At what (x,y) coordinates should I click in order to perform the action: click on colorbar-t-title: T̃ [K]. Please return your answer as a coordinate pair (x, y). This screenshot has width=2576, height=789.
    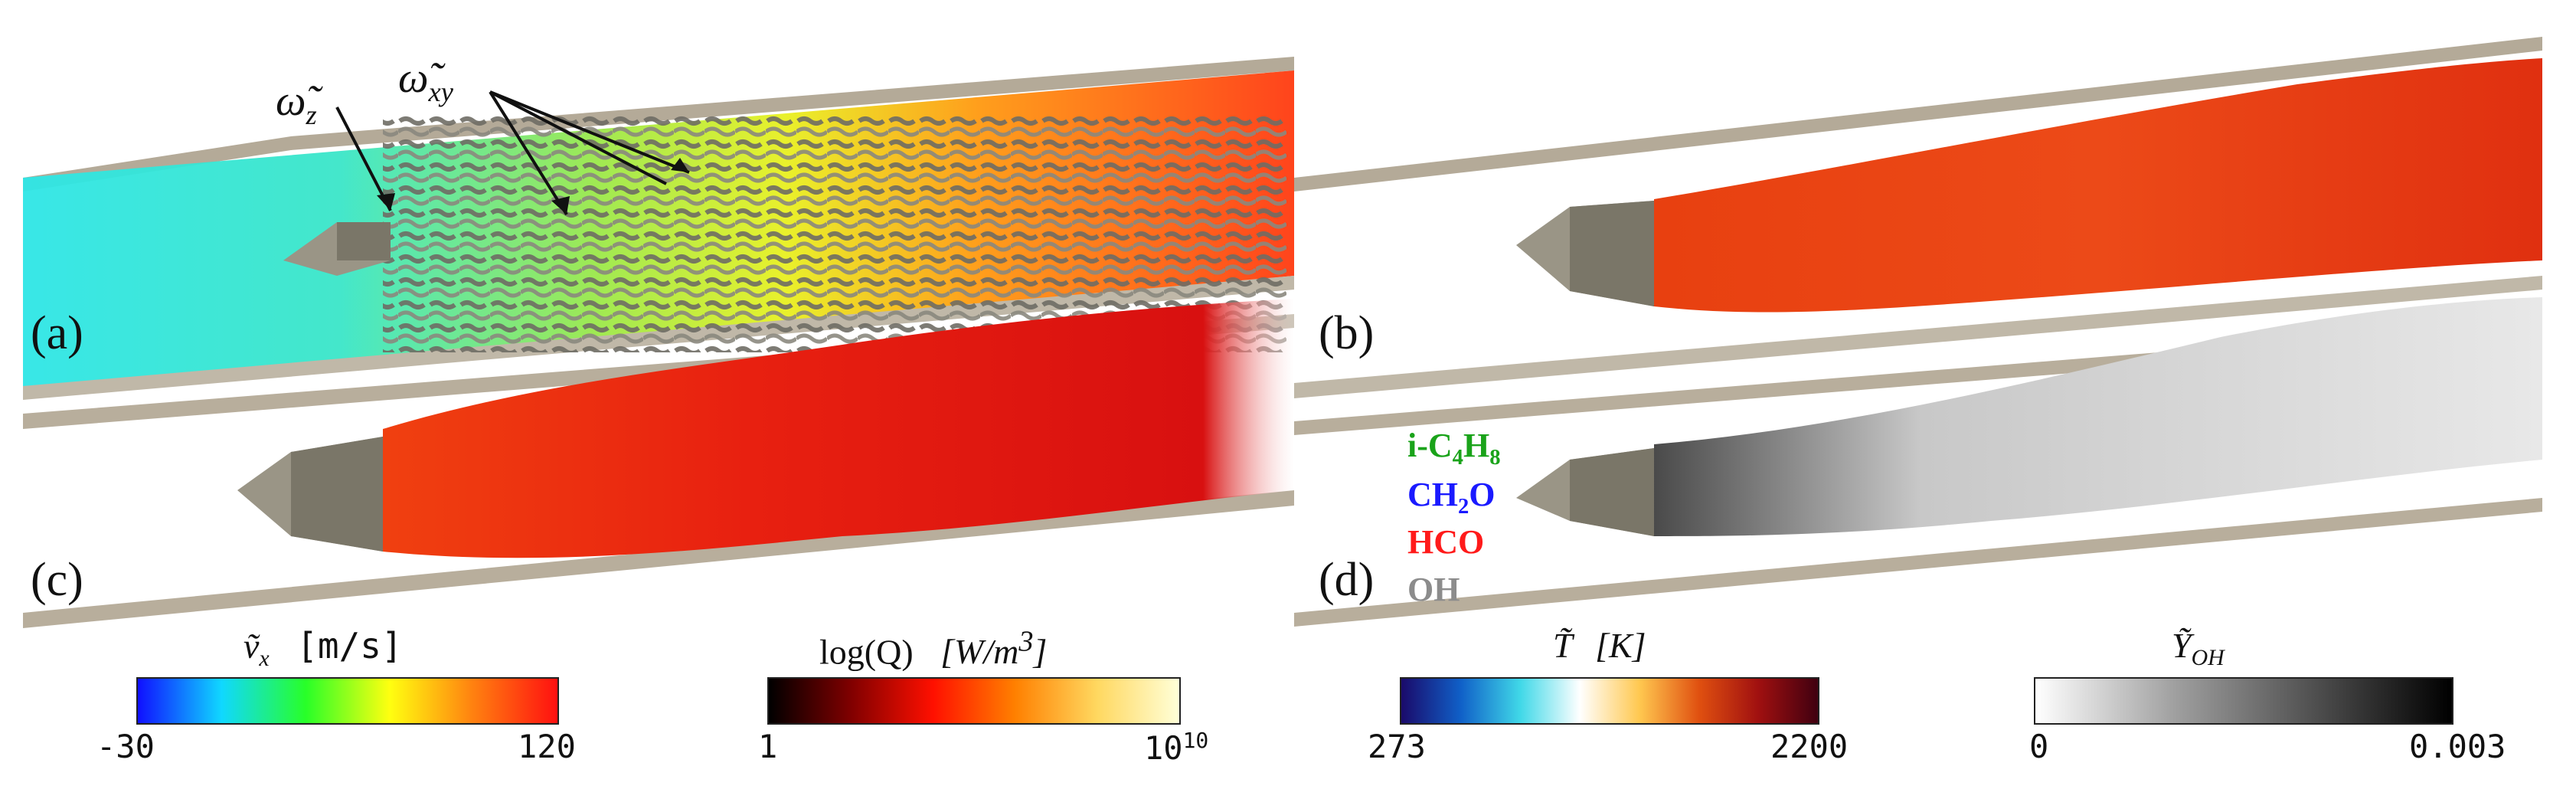
    Looking at the image, I should click on (1599, 645).